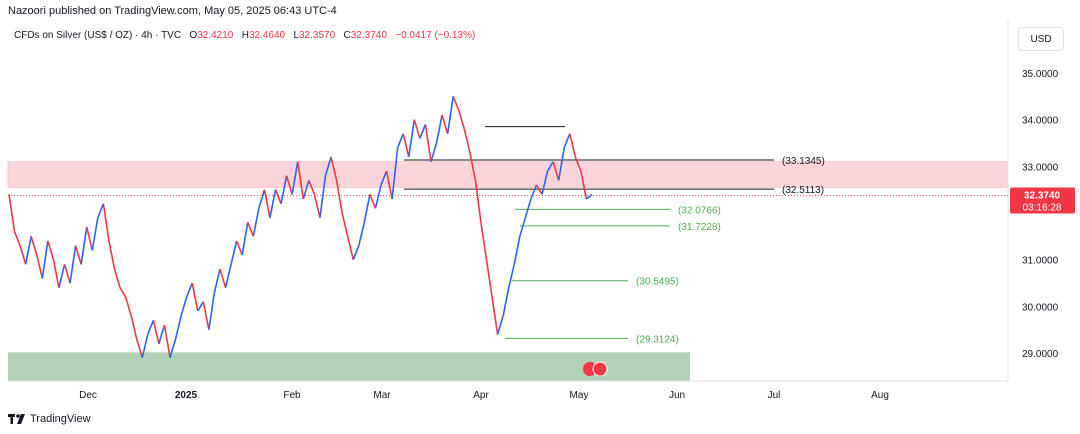 The image size is (1080, 434). I want to click on level-label: (32.0766), so click(699, 210).